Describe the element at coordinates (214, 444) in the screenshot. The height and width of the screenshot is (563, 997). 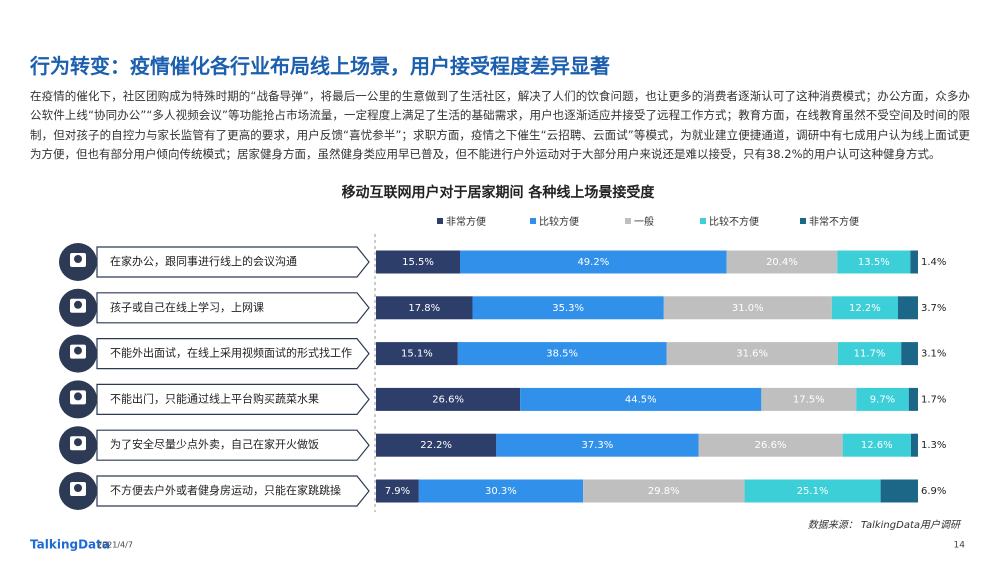
I see `category-label: 为了安全尽量少点外卖，自己在家开火做饭` at that location.